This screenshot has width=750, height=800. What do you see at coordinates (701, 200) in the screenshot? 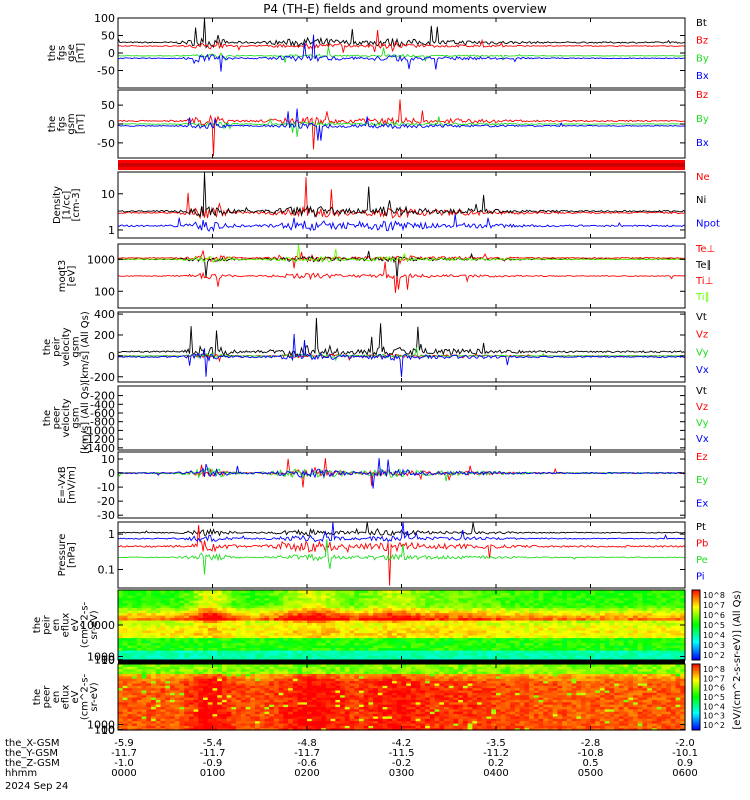
I see `legend-density: Ni` at bounding box center [701, 200].